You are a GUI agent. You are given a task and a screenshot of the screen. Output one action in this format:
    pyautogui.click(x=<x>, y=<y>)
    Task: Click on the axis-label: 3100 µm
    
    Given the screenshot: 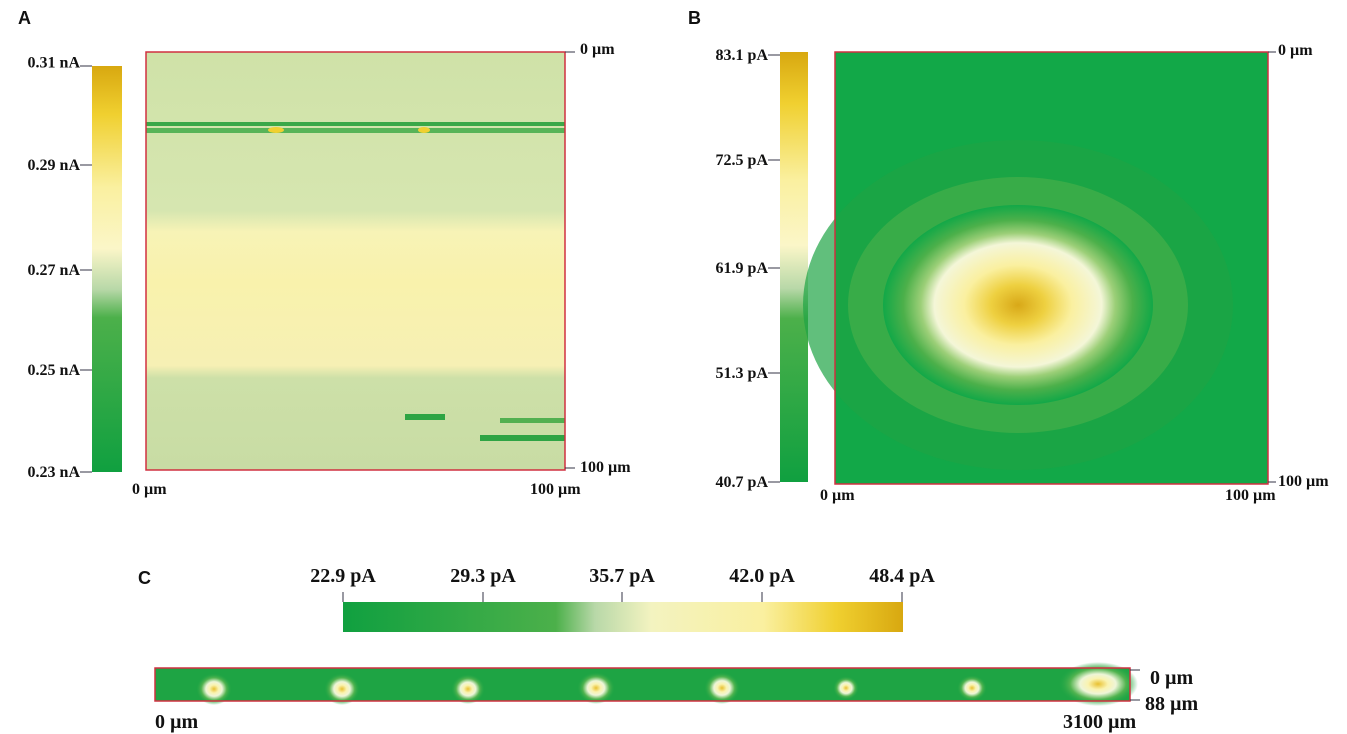 What is the action you would take?
    pyautogui.click(x=1100, y=722)
    